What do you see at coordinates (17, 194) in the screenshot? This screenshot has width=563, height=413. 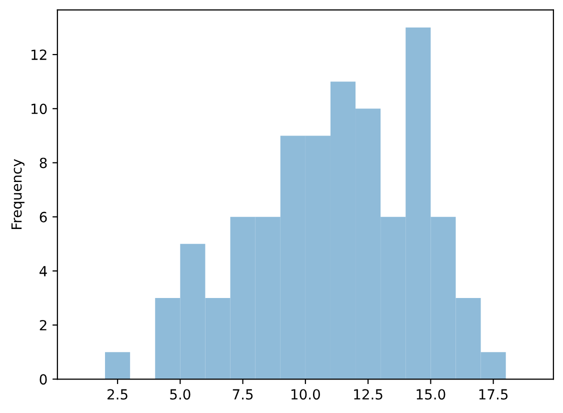 I see `y-axis-title: Frequency` at bounding box center [17, 194].